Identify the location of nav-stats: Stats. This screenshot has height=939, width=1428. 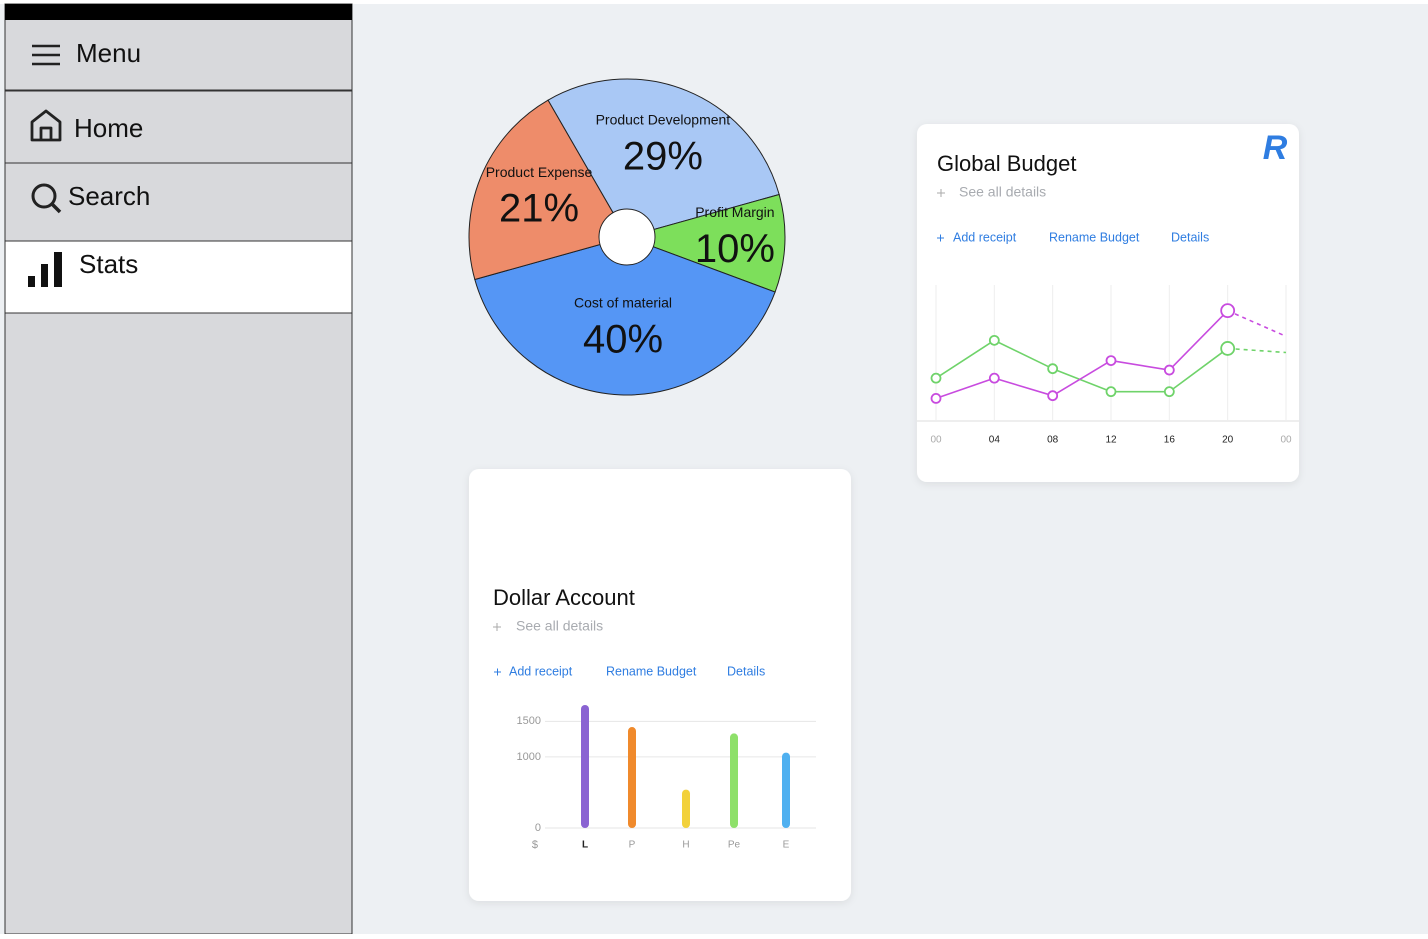
(178, 277).